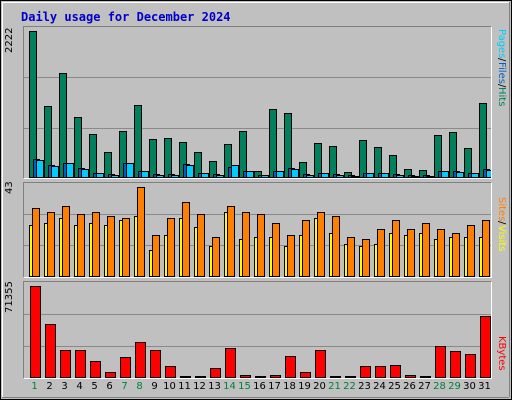 The width and height of the screenshot is (512, 400). I want to click on legend-part: Visits, so click(501, 238).